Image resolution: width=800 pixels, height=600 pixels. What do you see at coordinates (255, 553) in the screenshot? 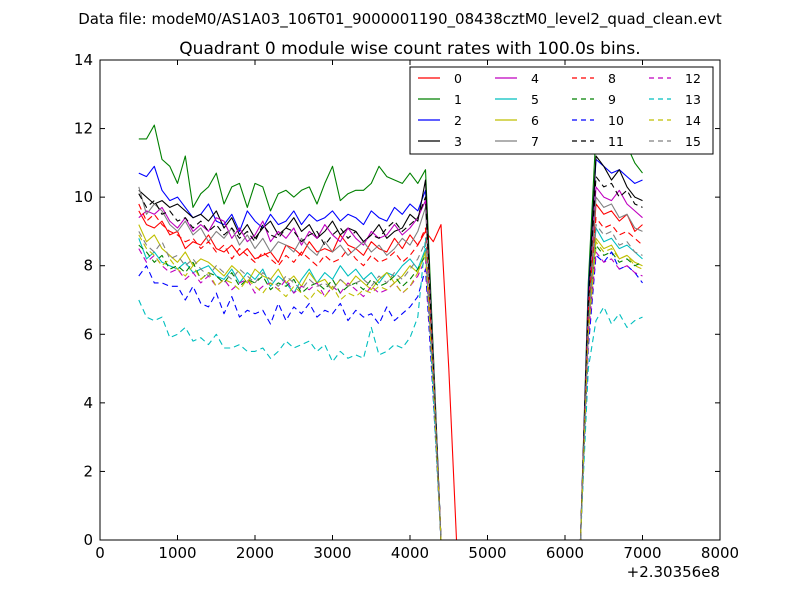
I see `x-tick-label: 2000` at bounding box center [255, 553].